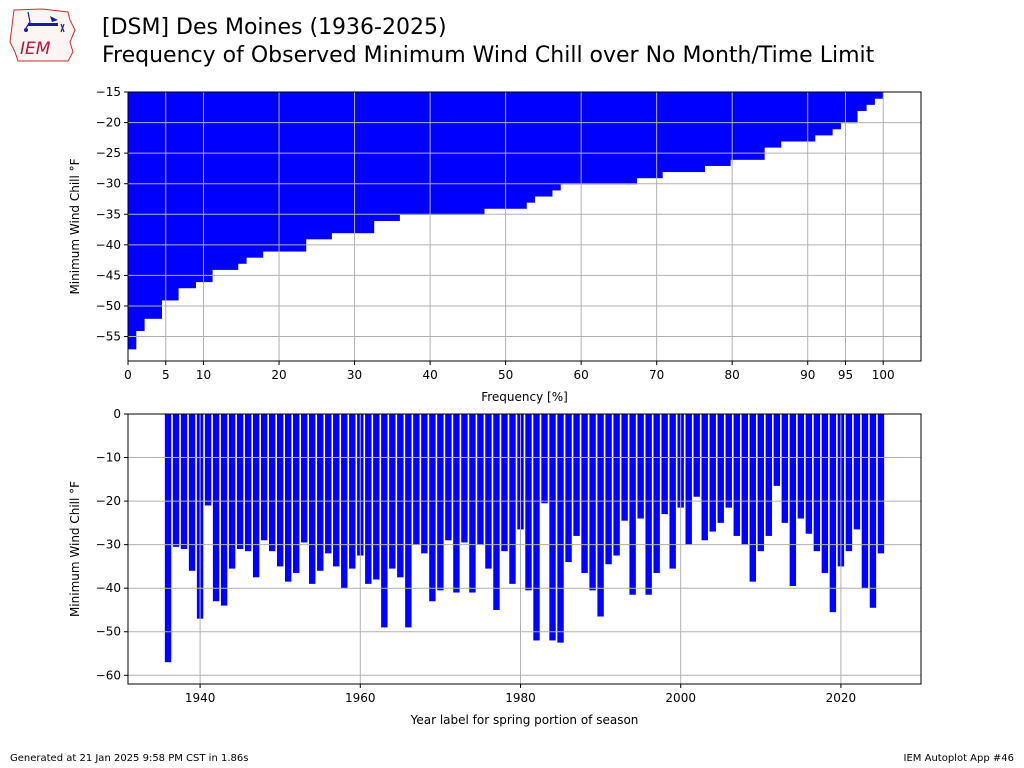 Image resolution: width=1024 pixels, height=768 pixels. Describe the element at coordinates (354, 375) in the screenshot. I see `x-tick-label: 30` at that location.